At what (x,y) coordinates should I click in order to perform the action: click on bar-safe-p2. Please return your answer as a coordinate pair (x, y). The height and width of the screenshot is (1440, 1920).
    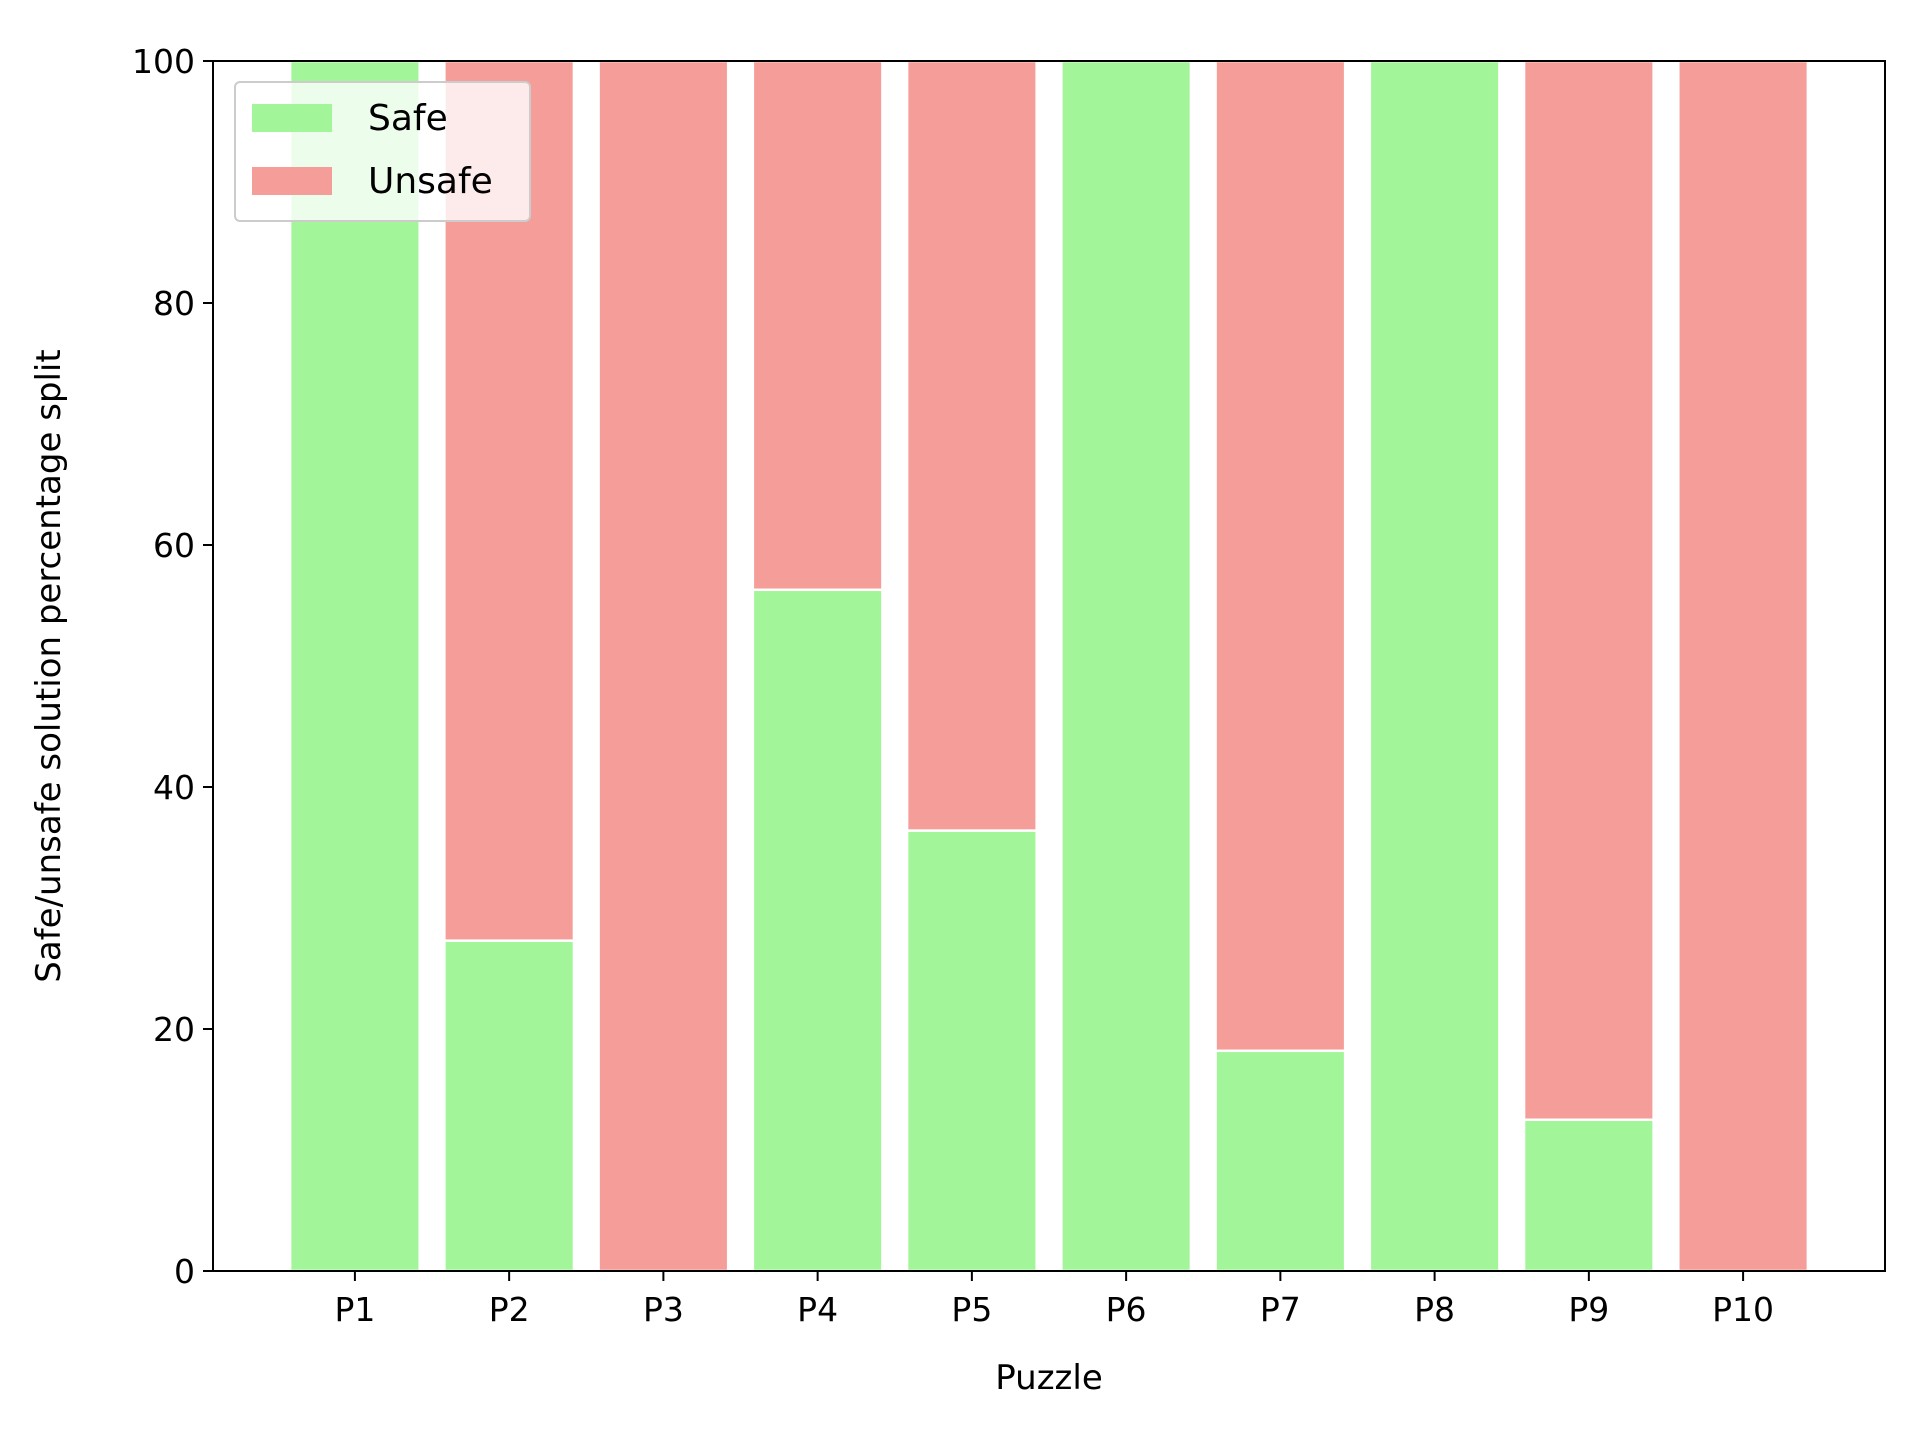
    Looking at the image, I should click on (509, 1106).